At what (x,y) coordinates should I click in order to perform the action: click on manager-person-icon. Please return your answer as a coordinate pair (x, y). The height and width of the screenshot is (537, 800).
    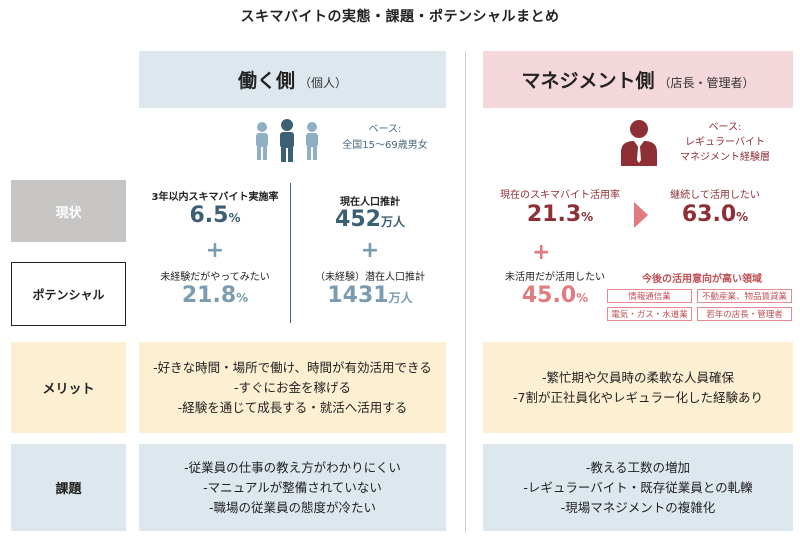
    Looking at the image, I should click on (639, 141).